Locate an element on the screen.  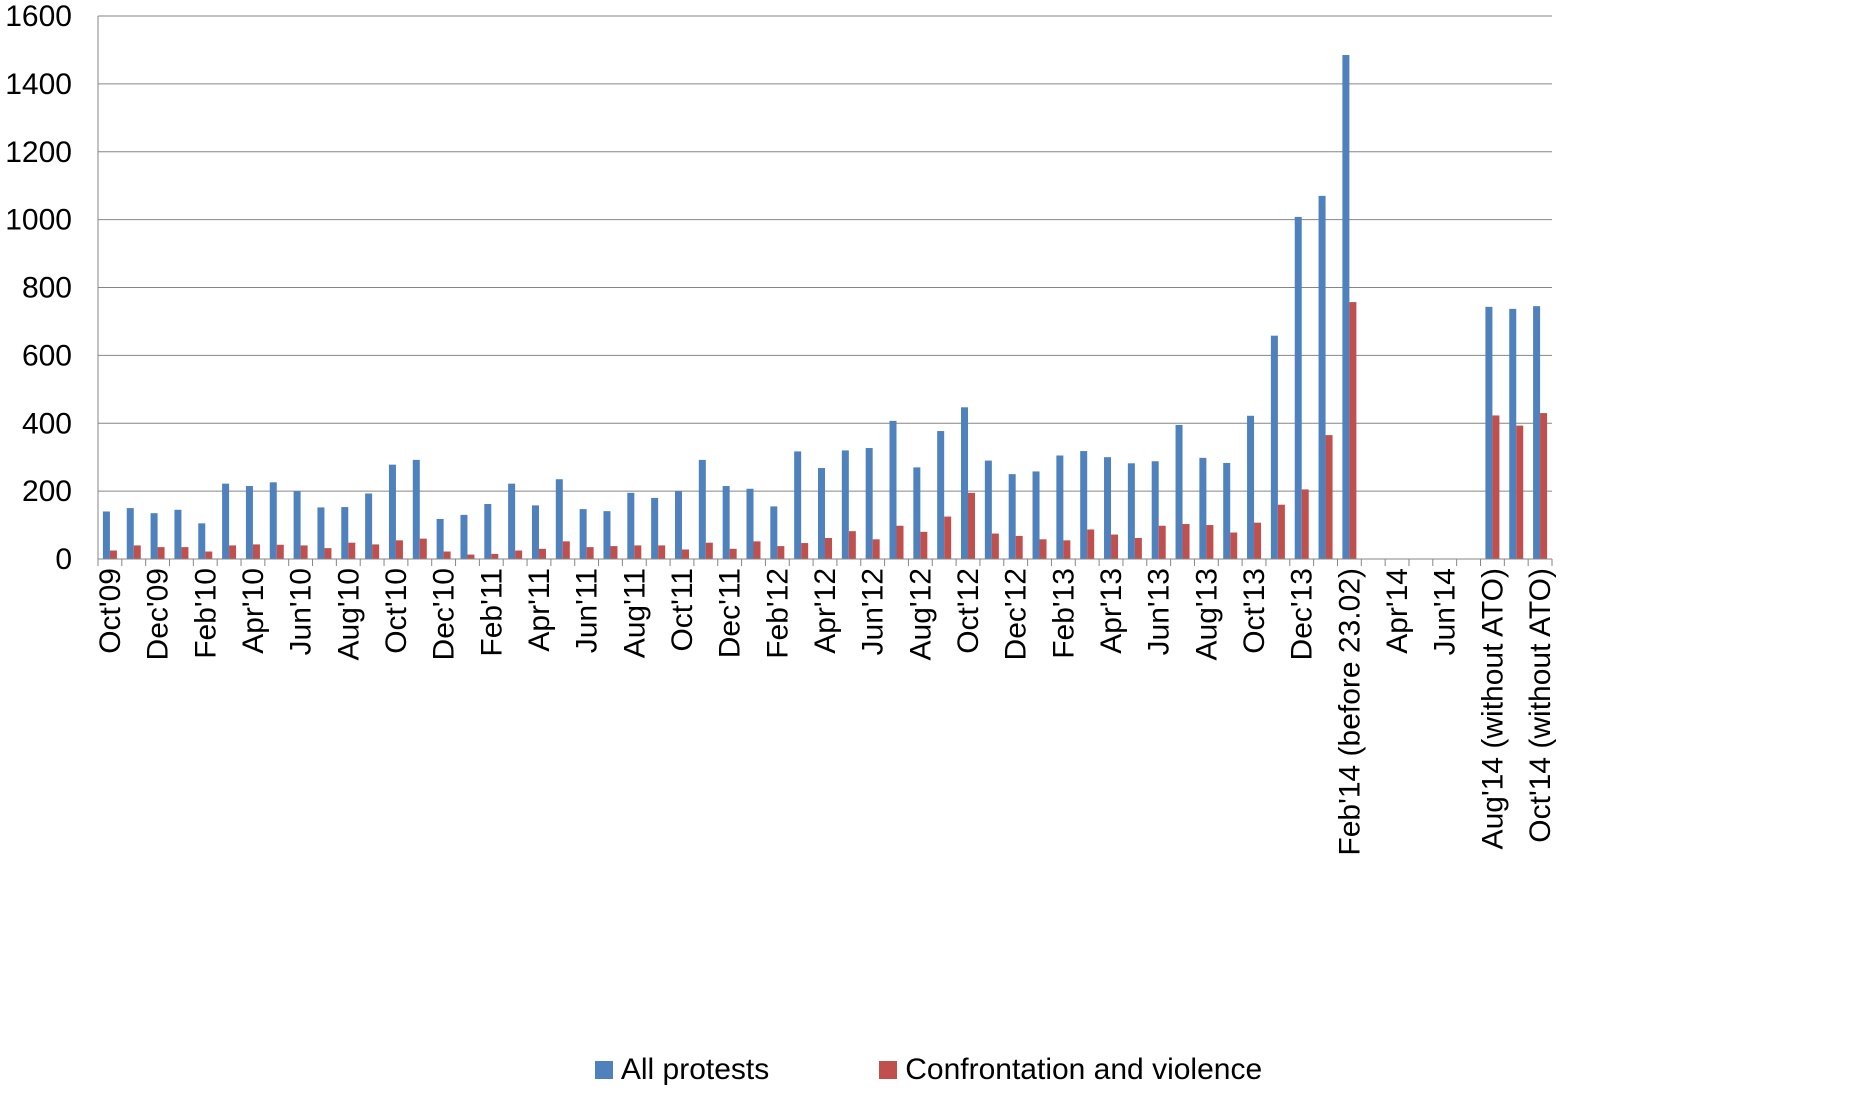
y-tick-labels: 0 200 400 600 800 1000 1200 1400 1600 is located at coordinates (38, 288).